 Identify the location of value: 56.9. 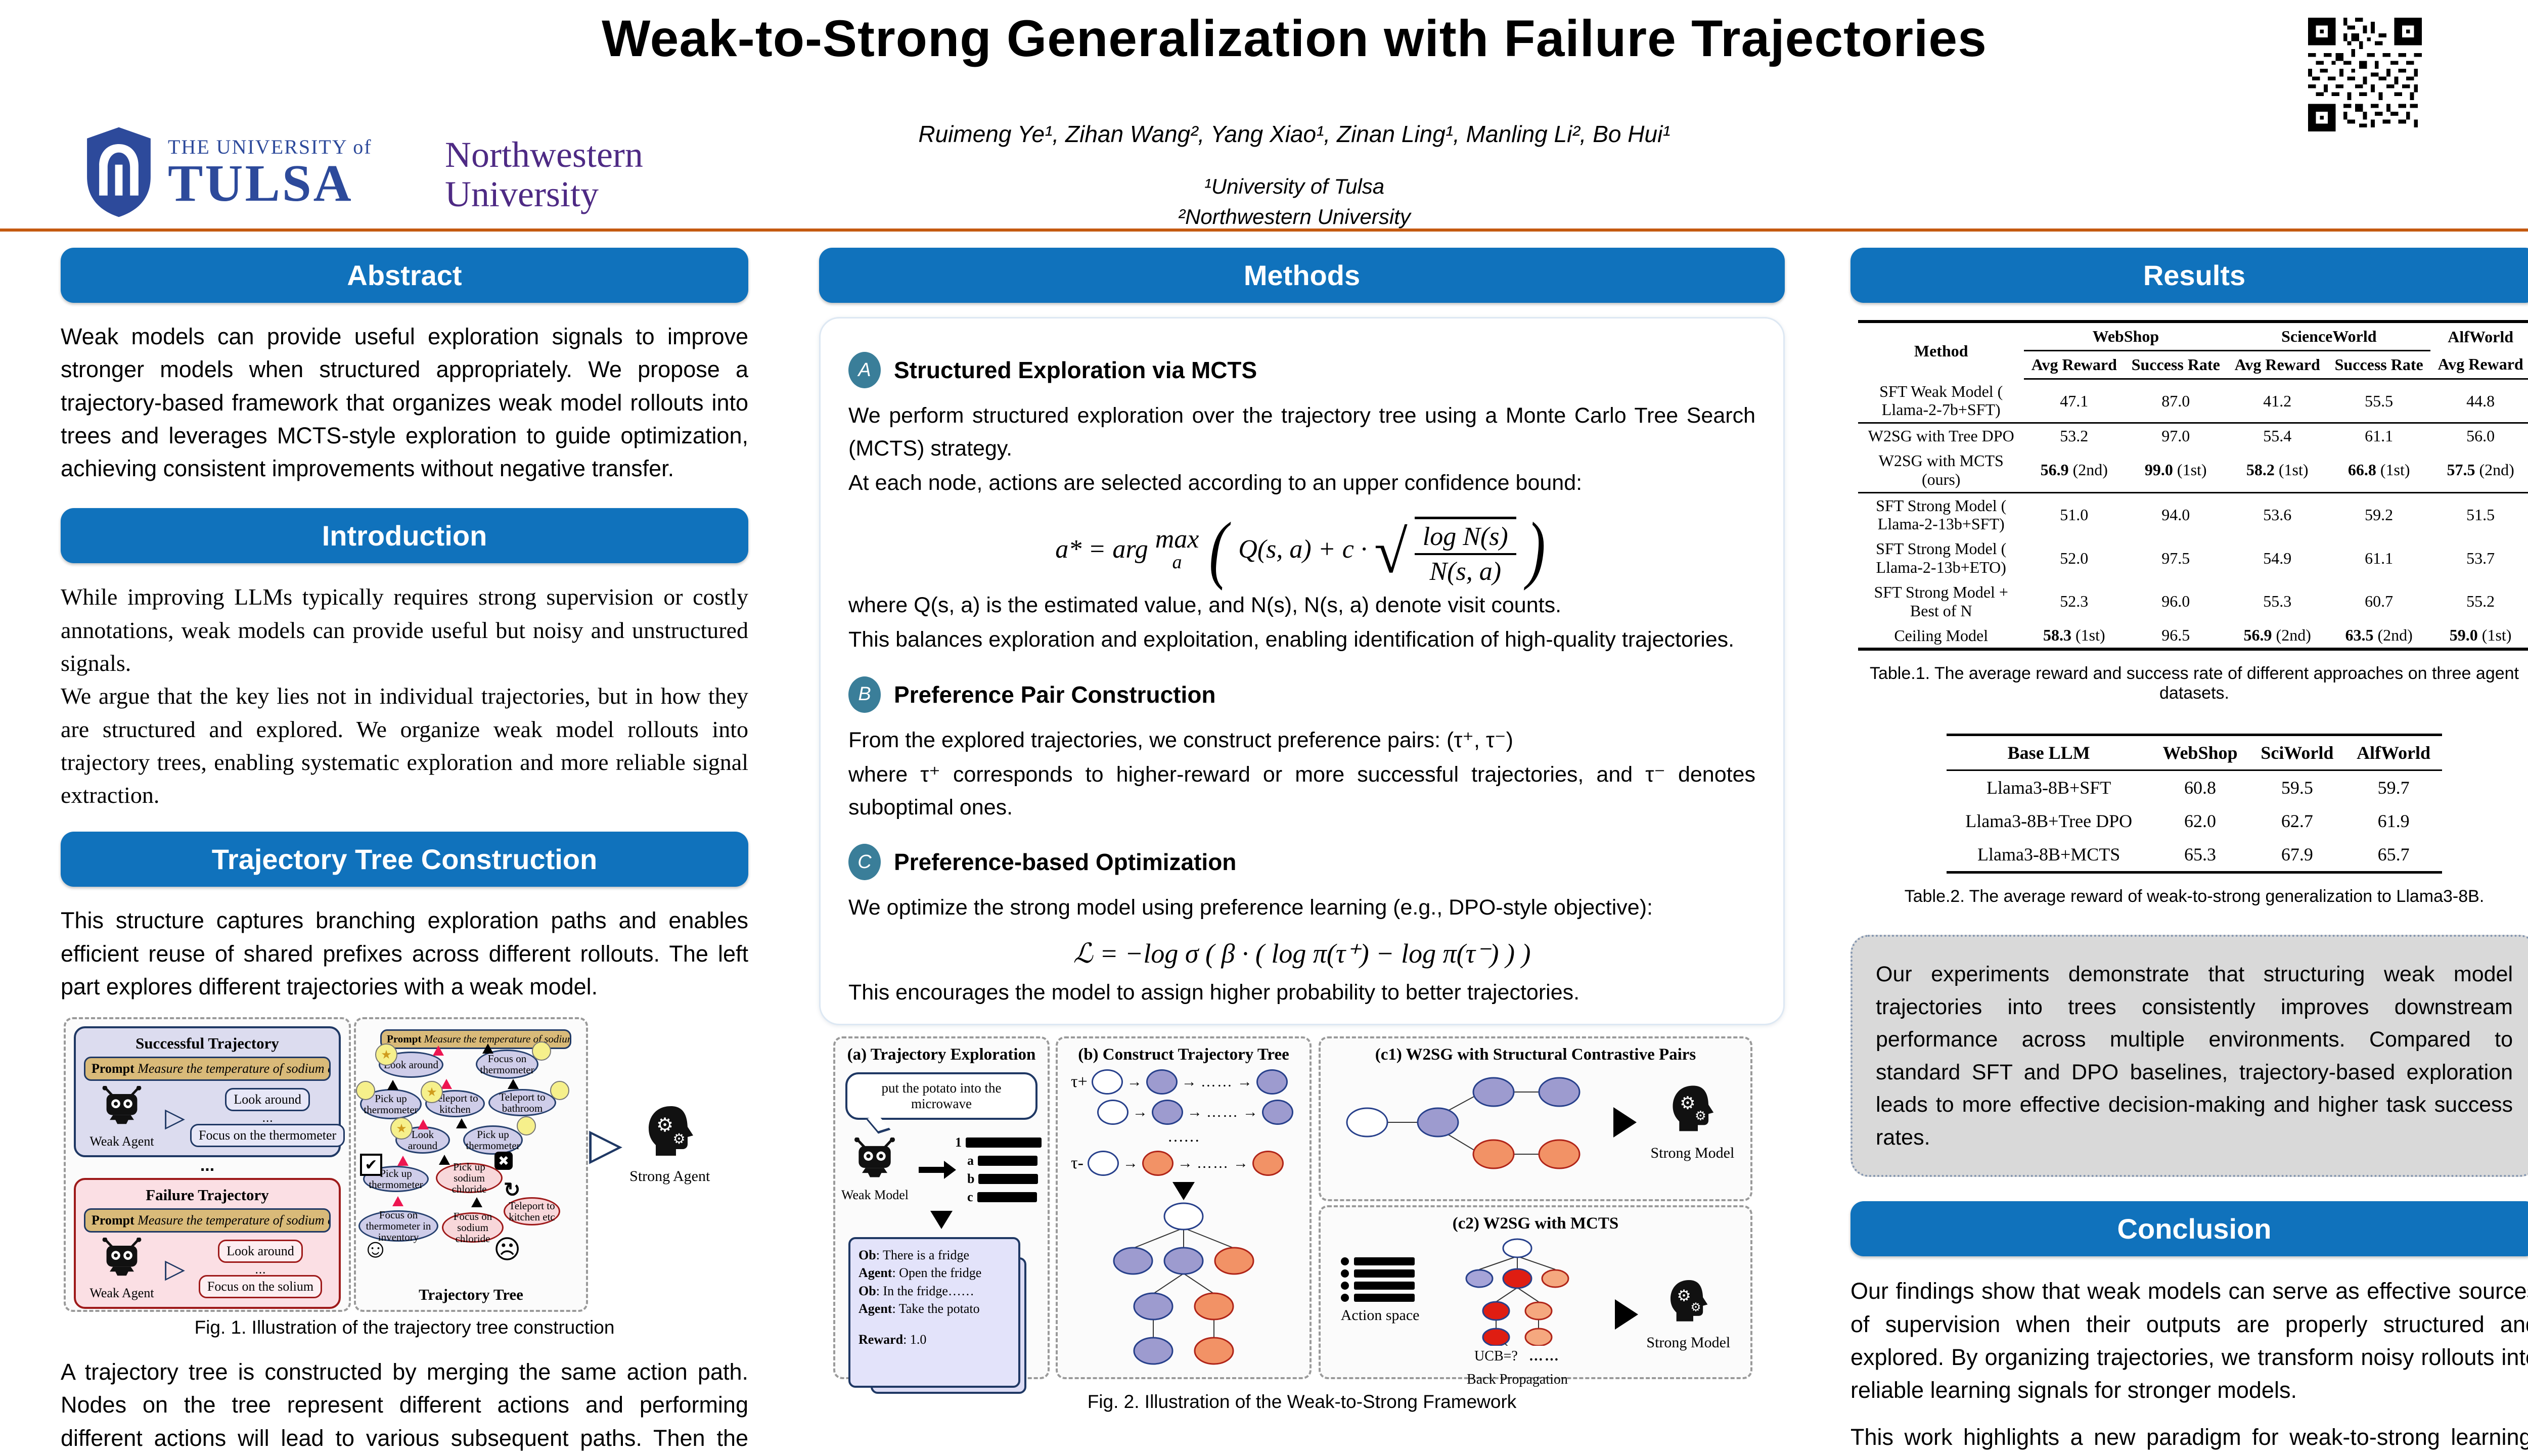
(2055, 470).